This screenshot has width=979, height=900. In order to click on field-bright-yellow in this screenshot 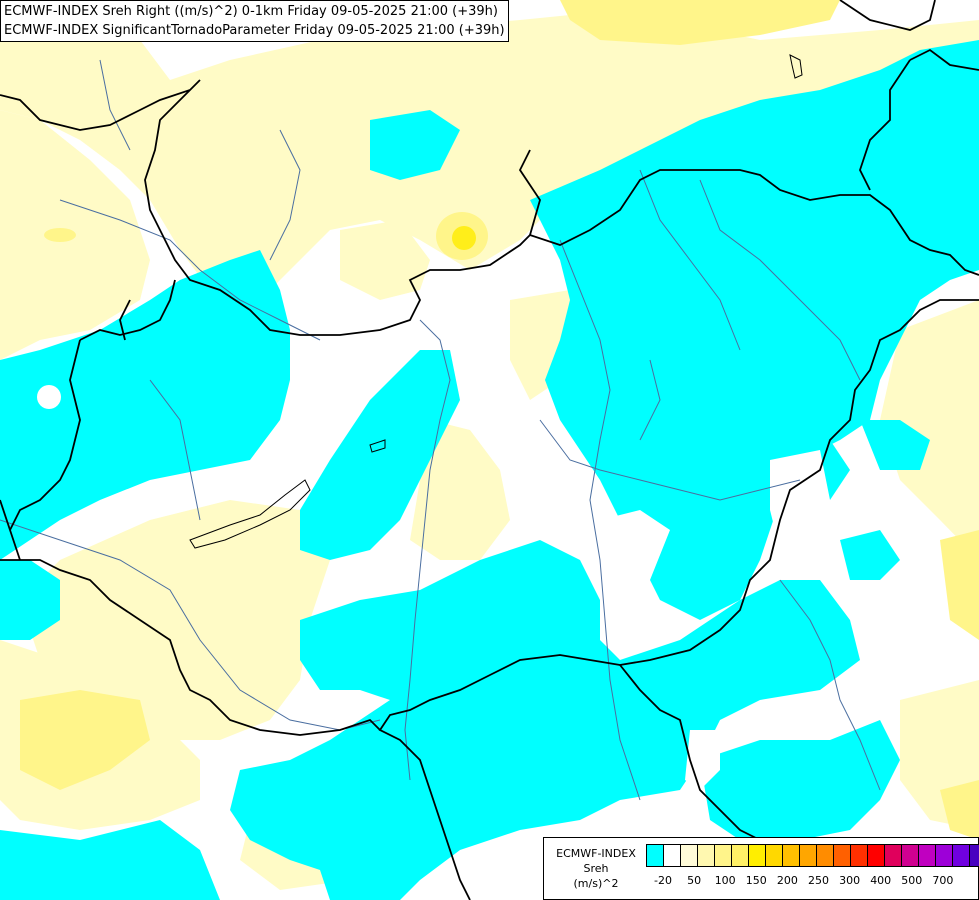, I will do `click(464, 238)`.